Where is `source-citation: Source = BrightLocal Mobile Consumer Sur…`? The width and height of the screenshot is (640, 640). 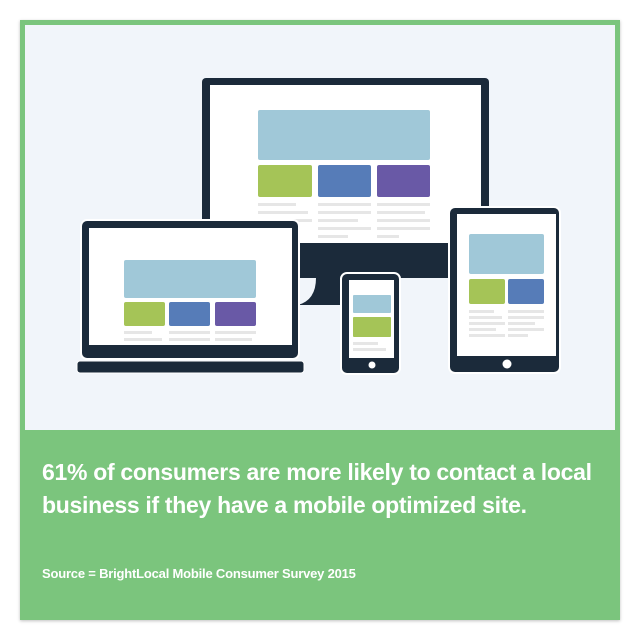
source-citation: Source = BrightLocal Mobile Consumer Sur… is located at coordinates (199, 573).